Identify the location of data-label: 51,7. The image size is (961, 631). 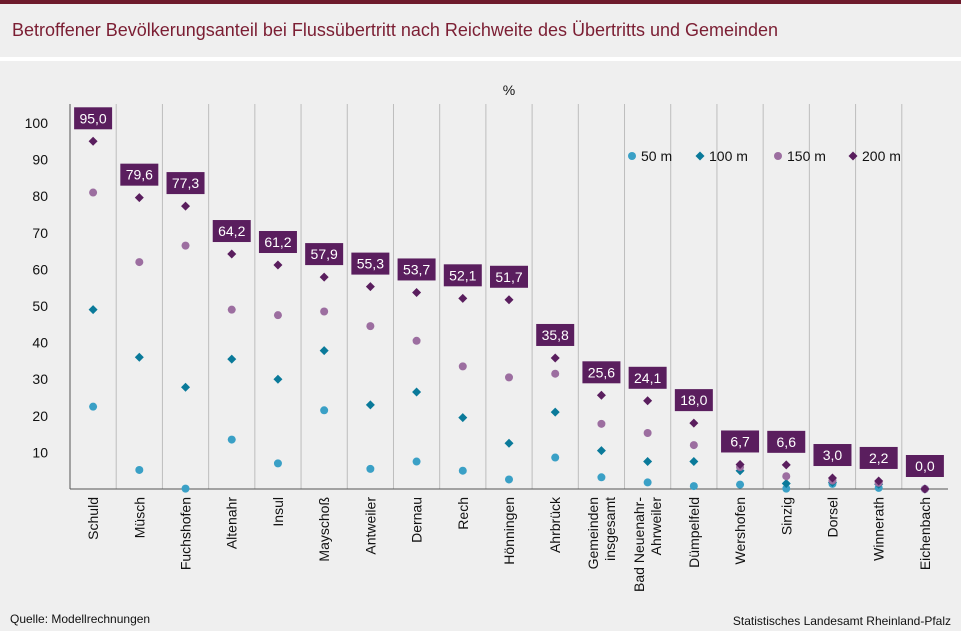
(509, 276).